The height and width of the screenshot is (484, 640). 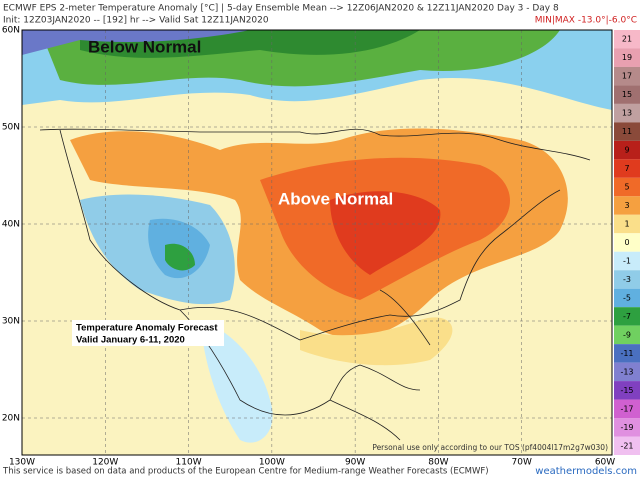 I want to click on below-normal-label: Below Normal, so click(x=144, y=46).